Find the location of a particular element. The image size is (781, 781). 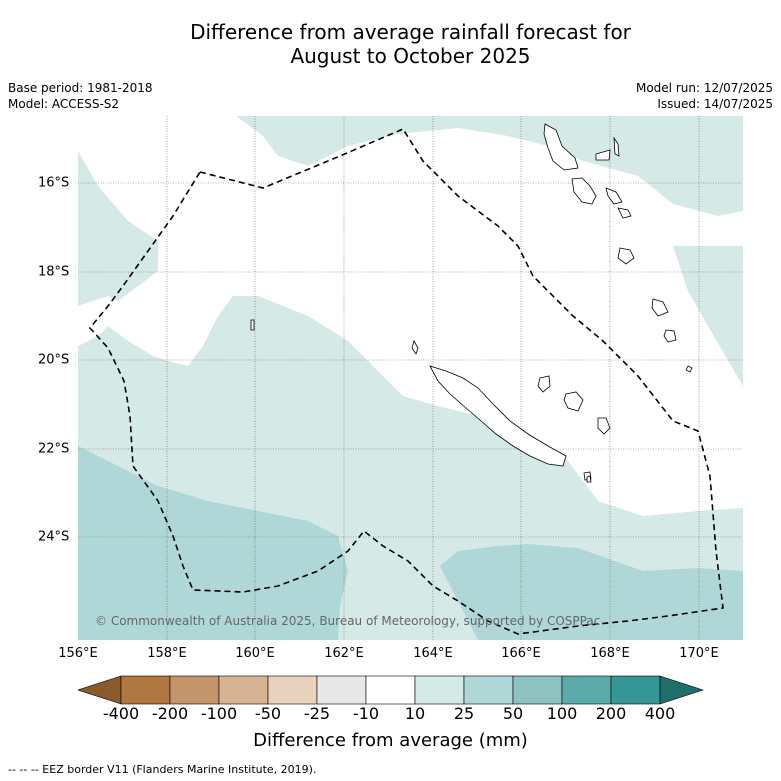

lat-tick-22: 22°S is located at coordinates (54, 449).